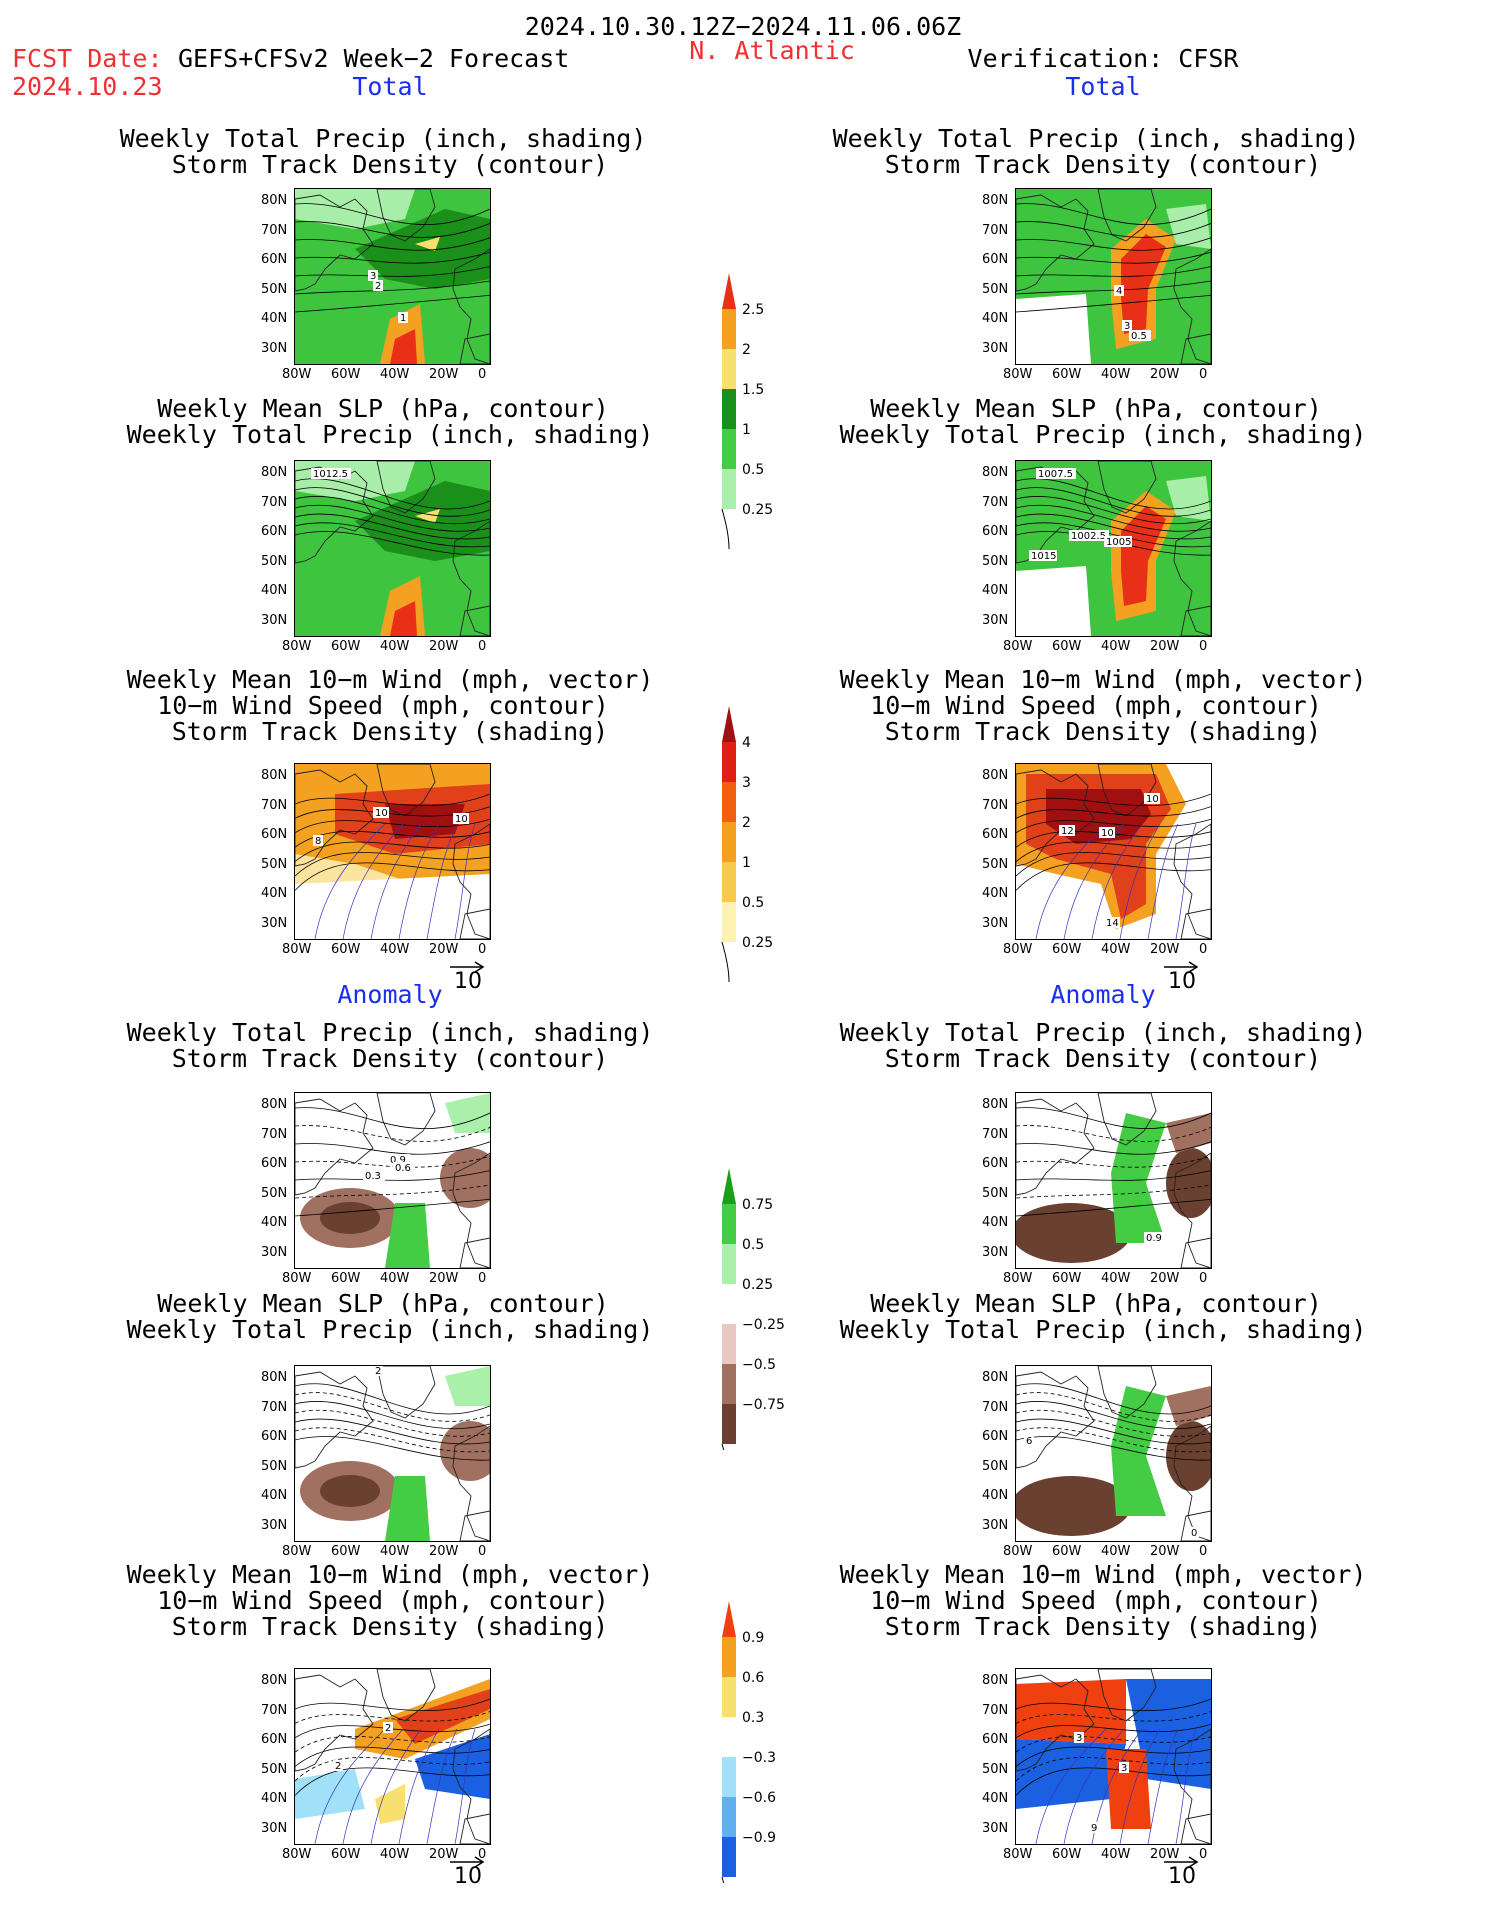  Describe the element at coordinates (1103, 164) in the screenshot. I see `panel-title-line: Storm Track Density (contour)` at that location.